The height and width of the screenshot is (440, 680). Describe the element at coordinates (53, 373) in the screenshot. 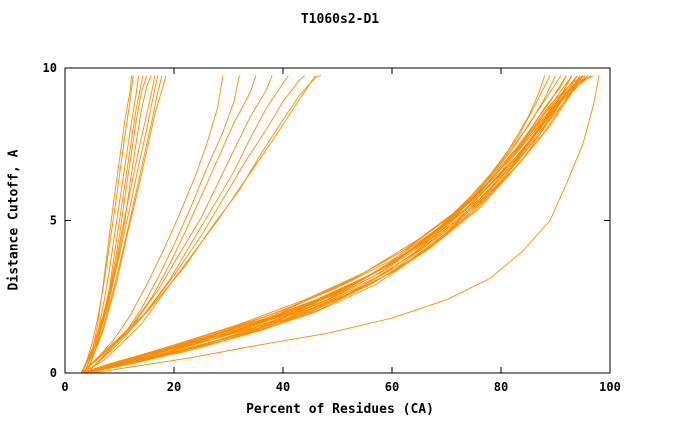

I see `y-tick-label: 0` at that location.